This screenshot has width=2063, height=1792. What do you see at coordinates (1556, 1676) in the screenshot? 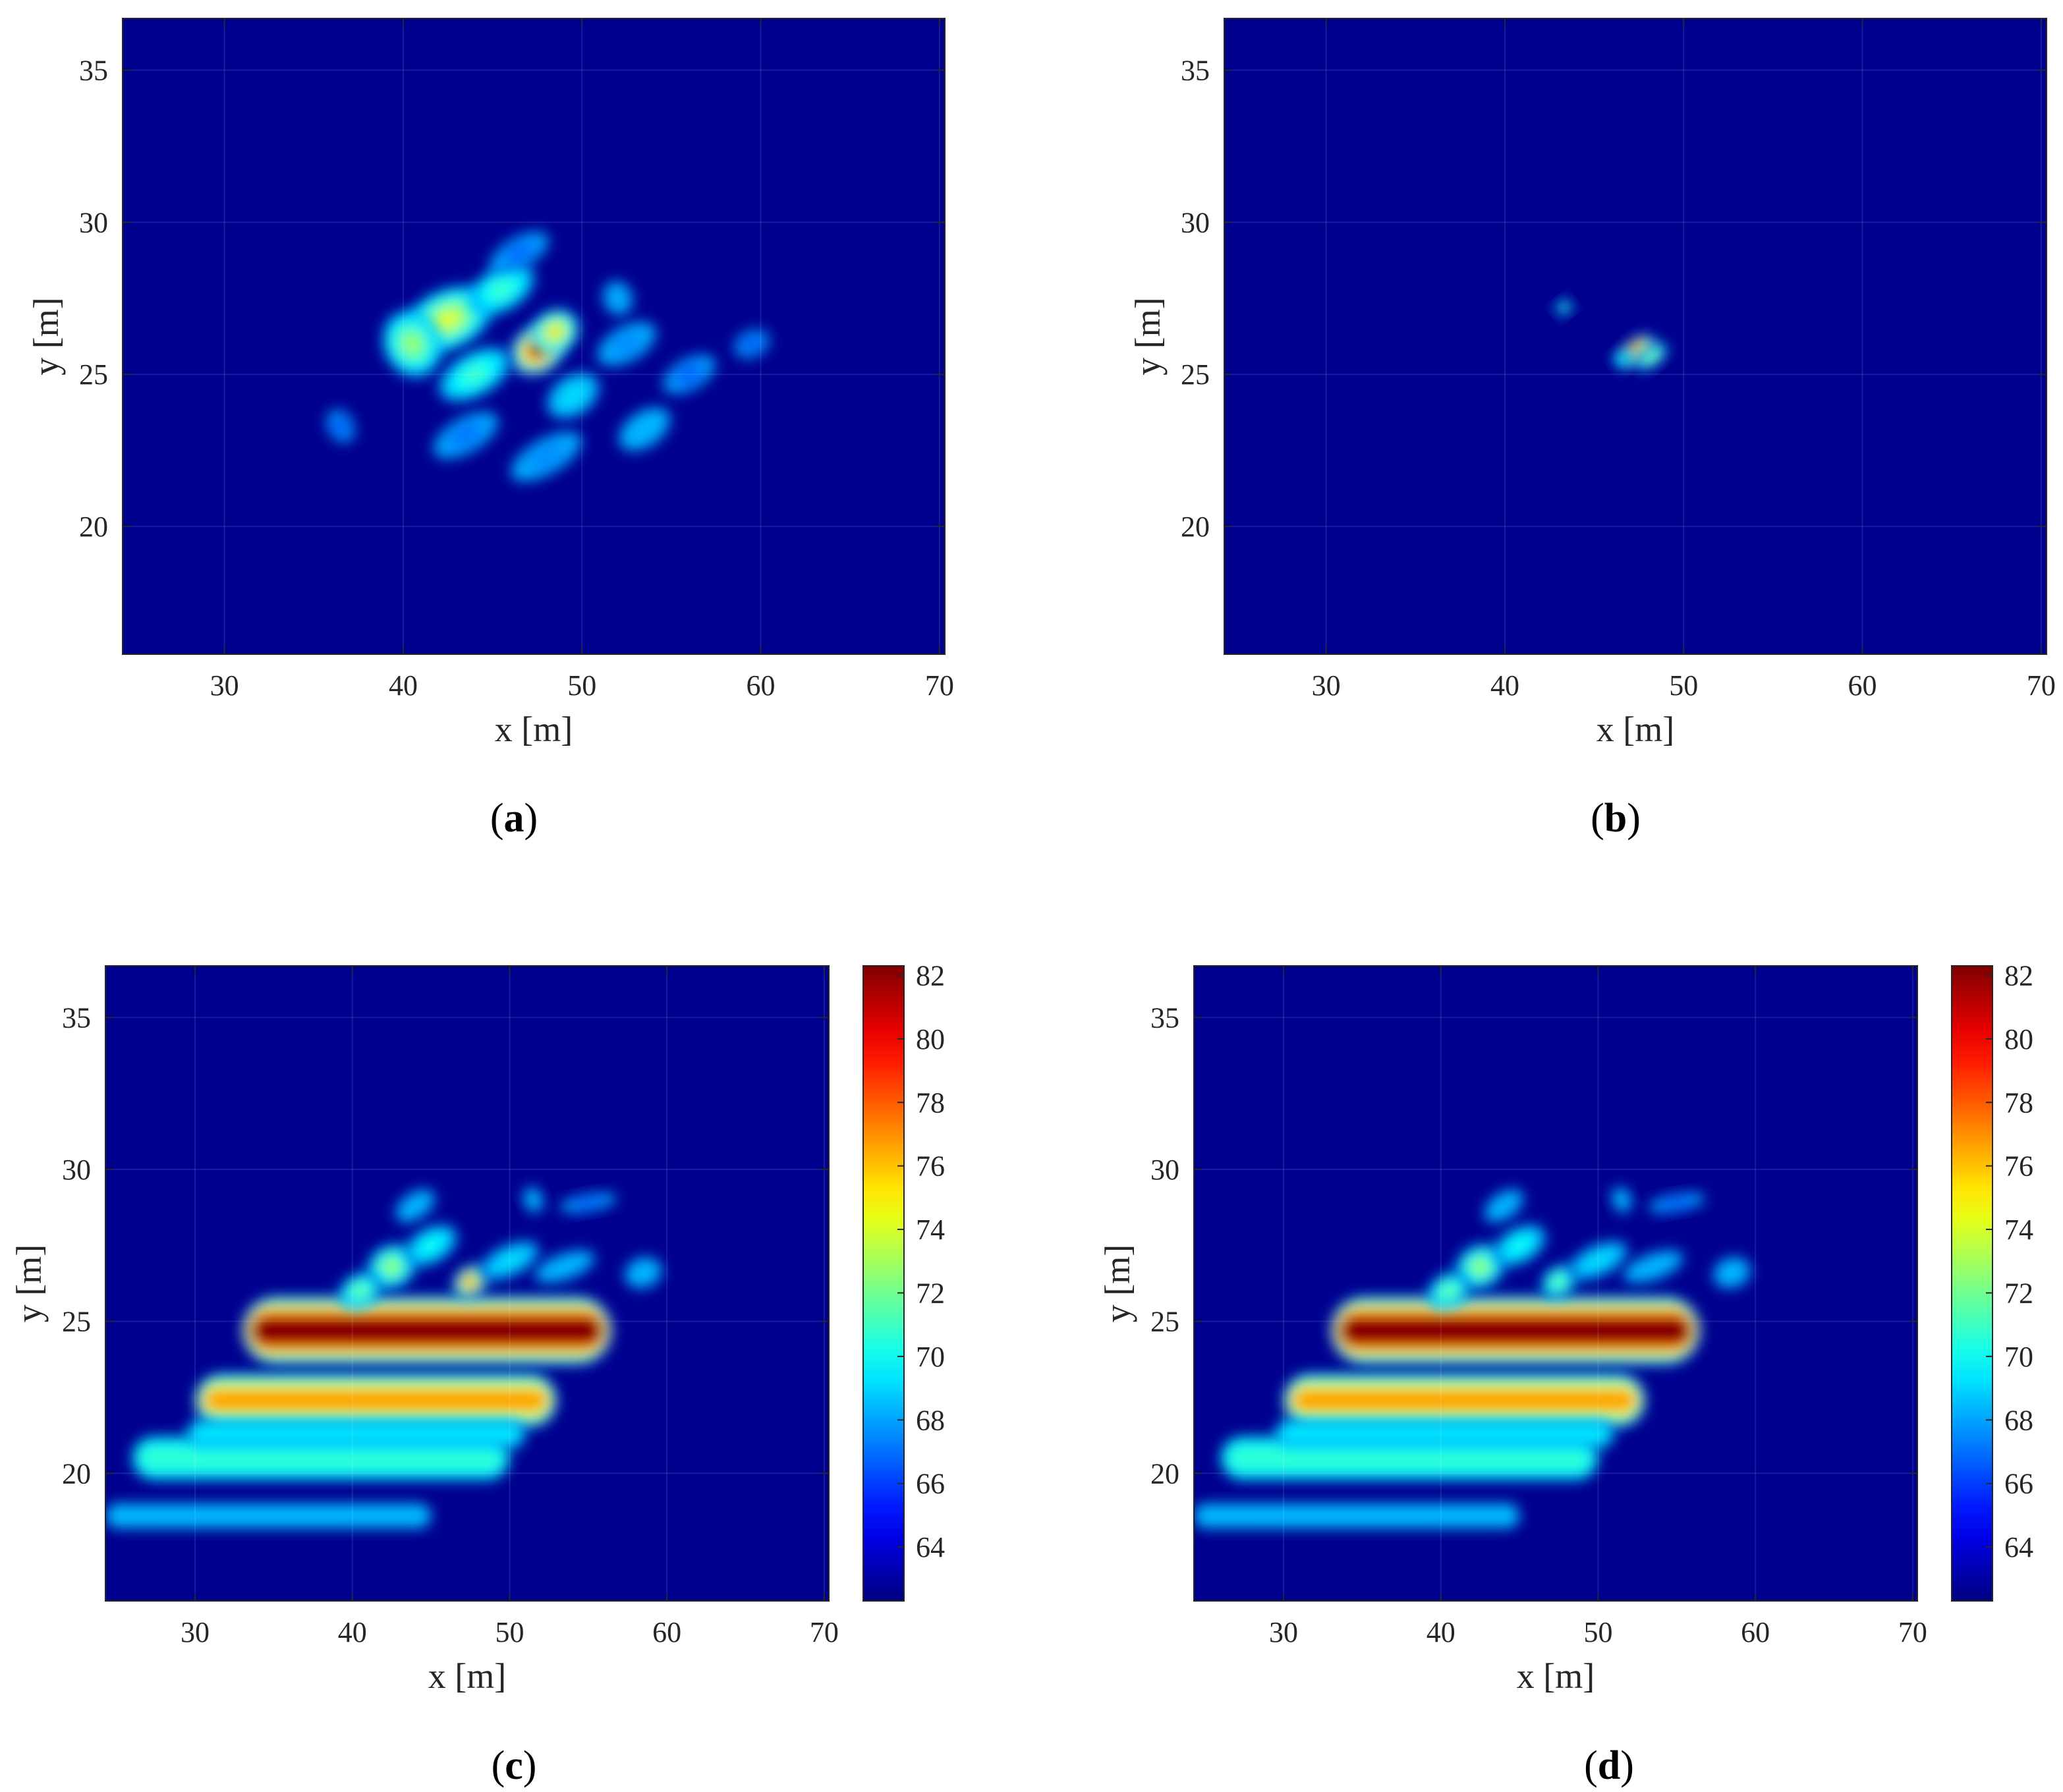
I see `x-axis-label: x [m]` at bounding box center [1556, 1676].